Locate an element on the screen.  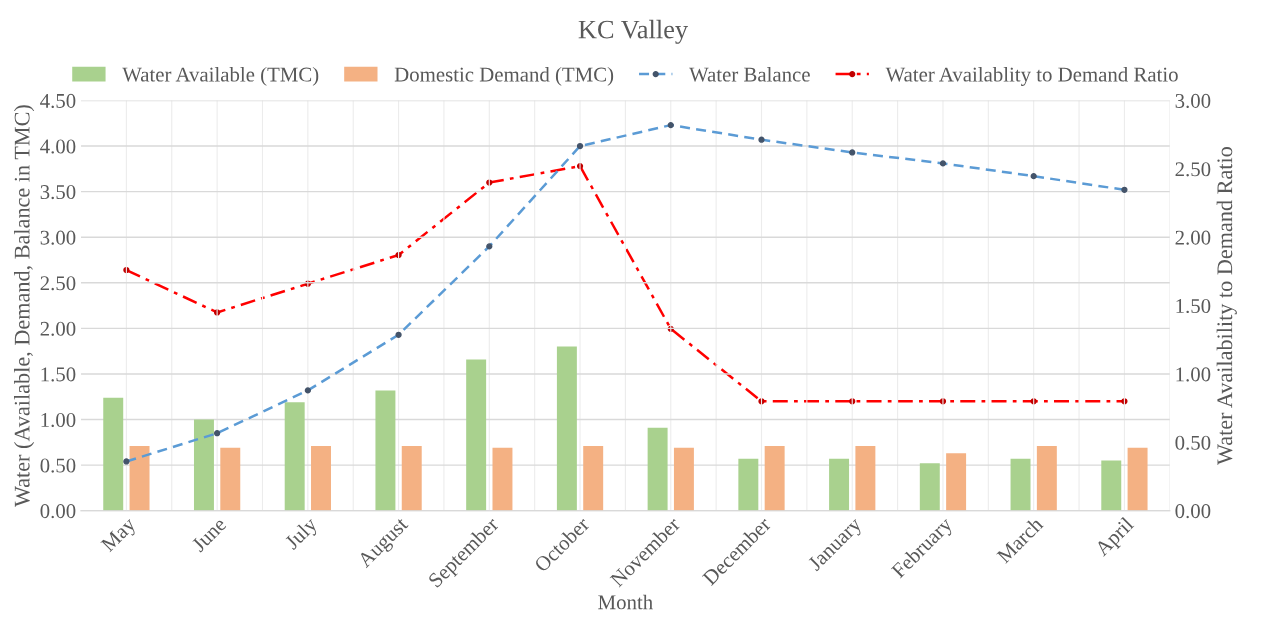
y2-tick-label: 2.00 is located at coordinates (1193, 237).